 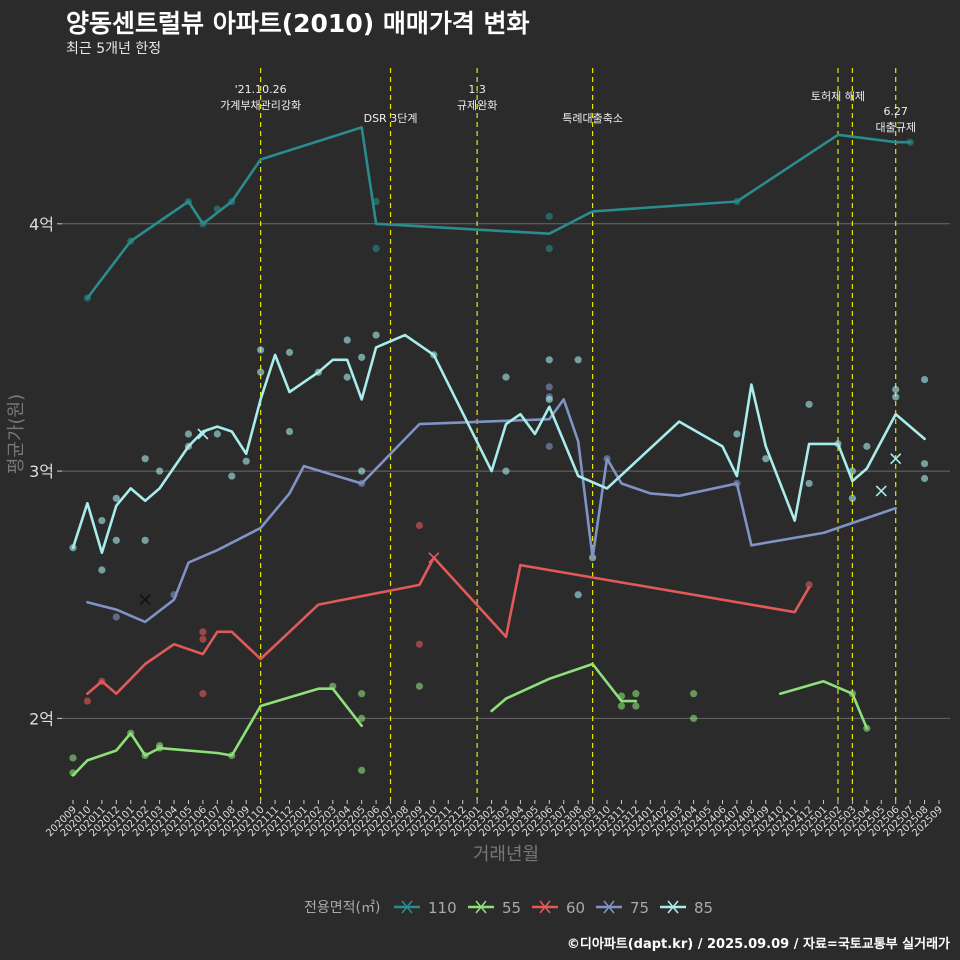 What do you see at coordinates (477, 105) in the screenshot?
I see `event-label-line: 규제완화` at bounding box center [477, 105].